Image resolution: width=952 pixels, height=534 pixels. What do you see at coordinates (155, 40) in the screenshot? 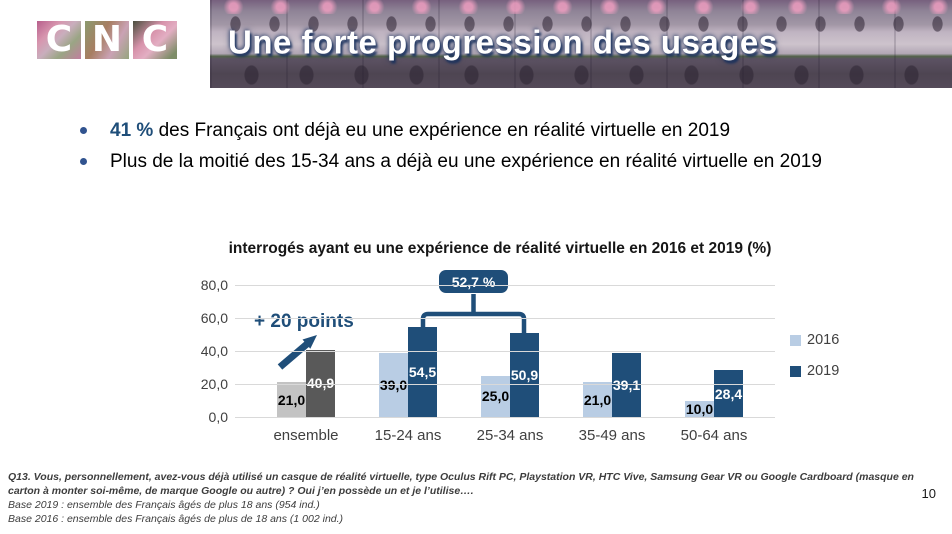
I see `logo-tile-c2: C` at bounding box center [155, 40].